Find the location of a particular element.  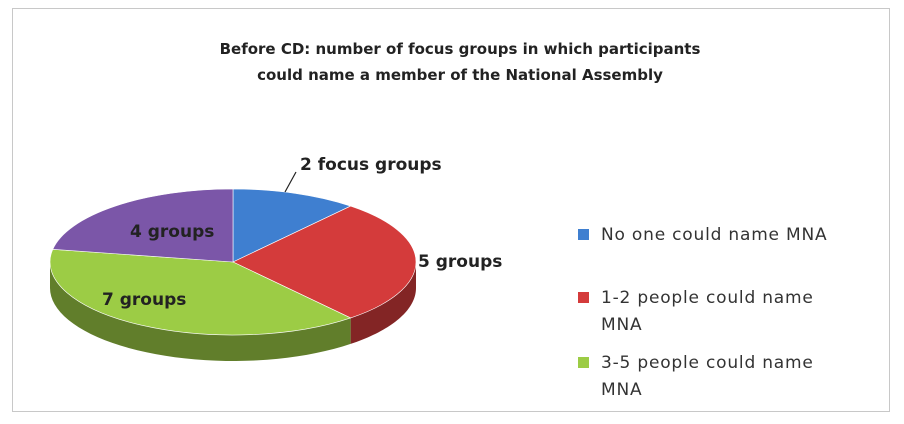

legend-label: No one could name MNA is located at coordinates (714, 235).